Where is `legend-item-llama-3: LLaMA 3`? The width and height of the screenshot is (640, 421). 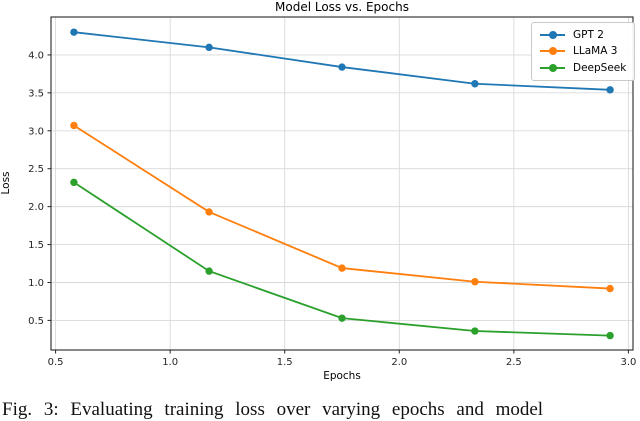
legend-item-llama-3: LLaMA 3 is located at coordinates (583, 52).